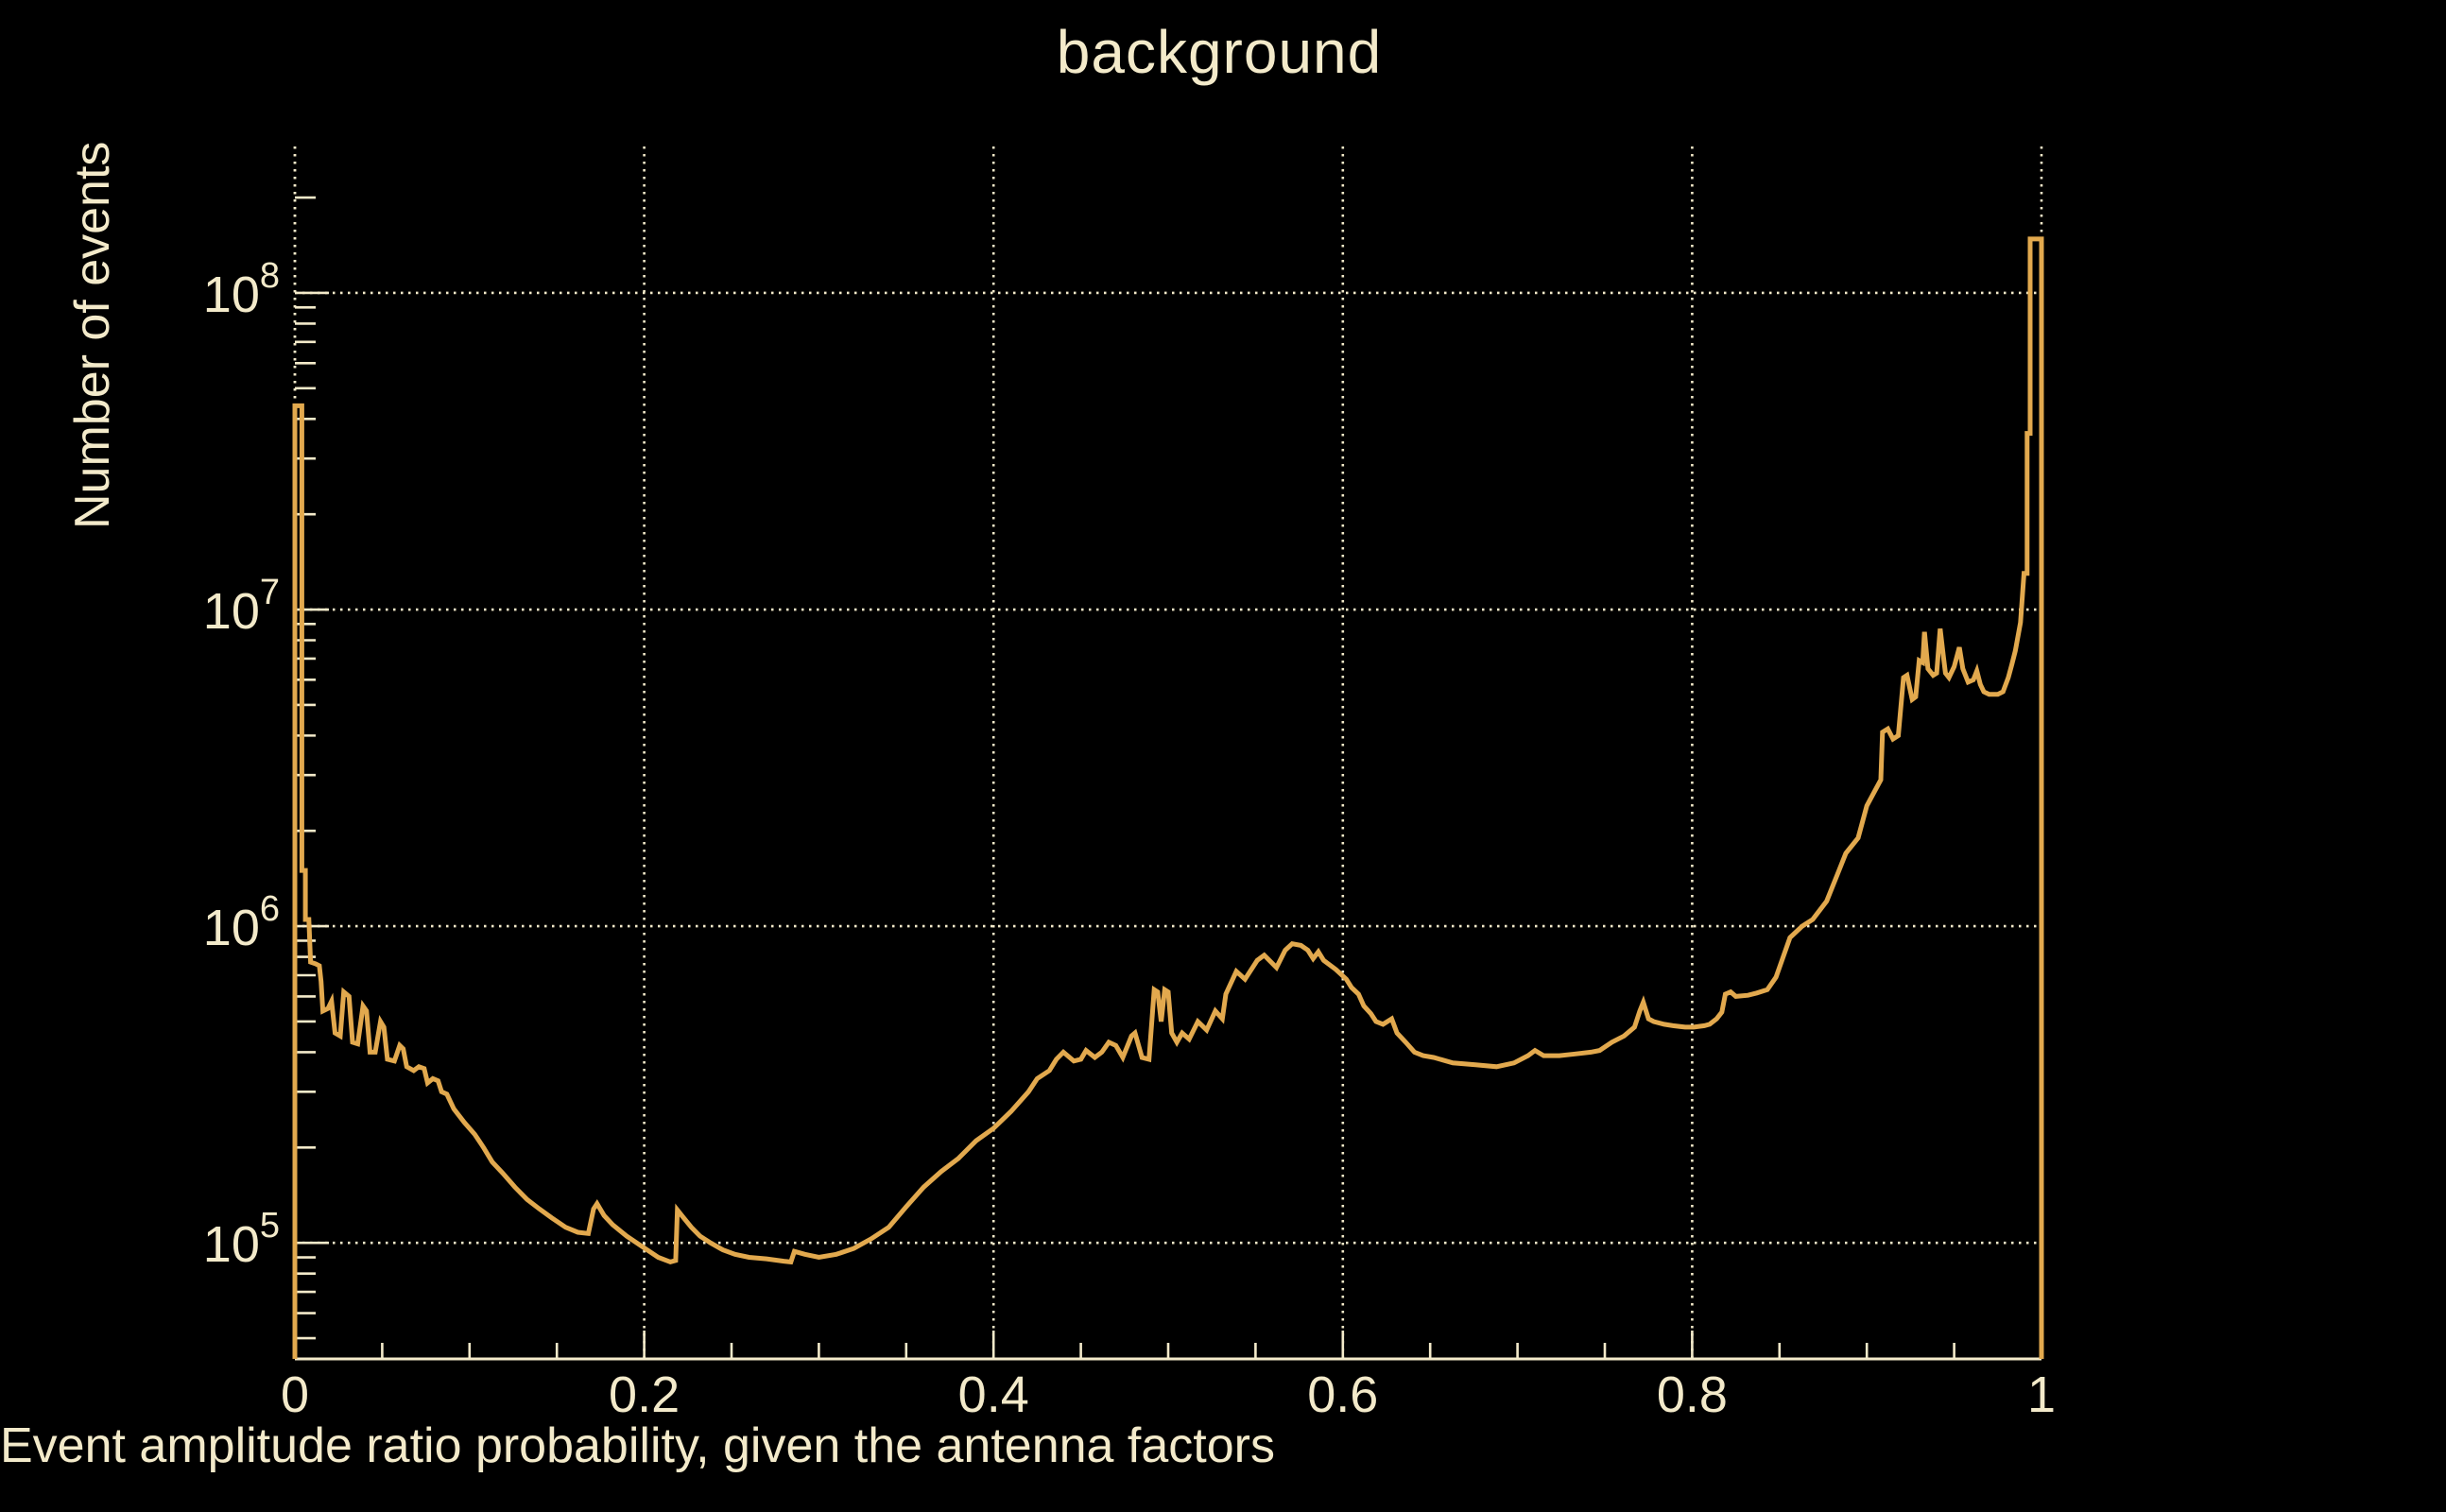 Image resolution: width=2446 pixels, height=1512 pixels. I want to click on x-tick-label: 0.8, so click(1692, 1394).